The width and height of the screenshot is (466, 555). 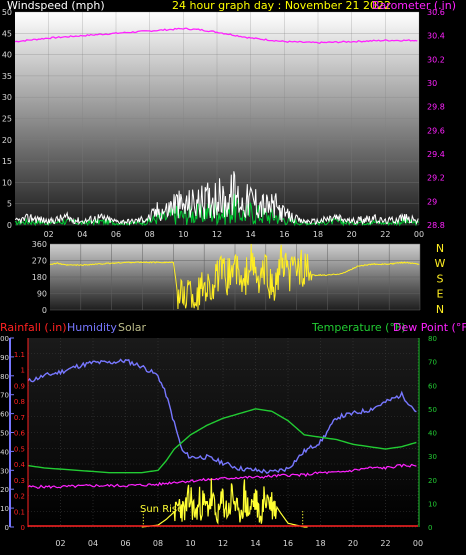 What do you see at coordinates (190, 543) in the screenshot?
I see `lower-x-tick-label: 10` at bounding box center [190, 543].